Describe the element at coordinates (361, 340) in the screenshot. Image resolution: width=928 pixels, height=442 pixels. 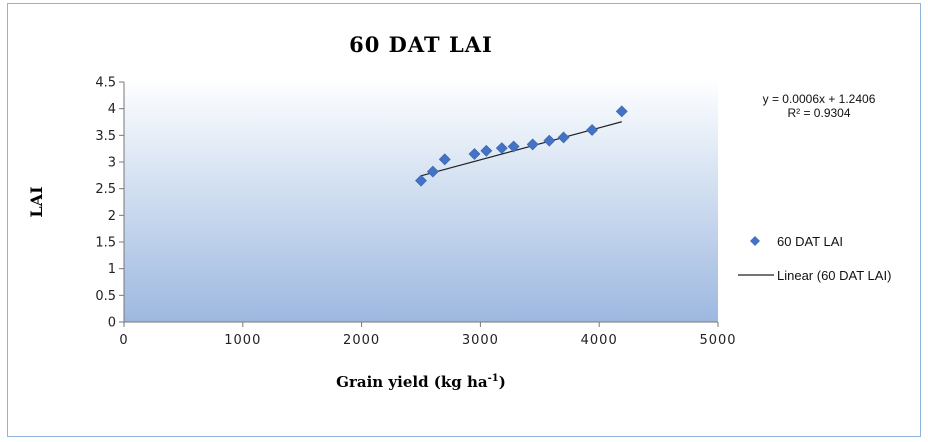
I see `x-tick-label: 2000` at that location.